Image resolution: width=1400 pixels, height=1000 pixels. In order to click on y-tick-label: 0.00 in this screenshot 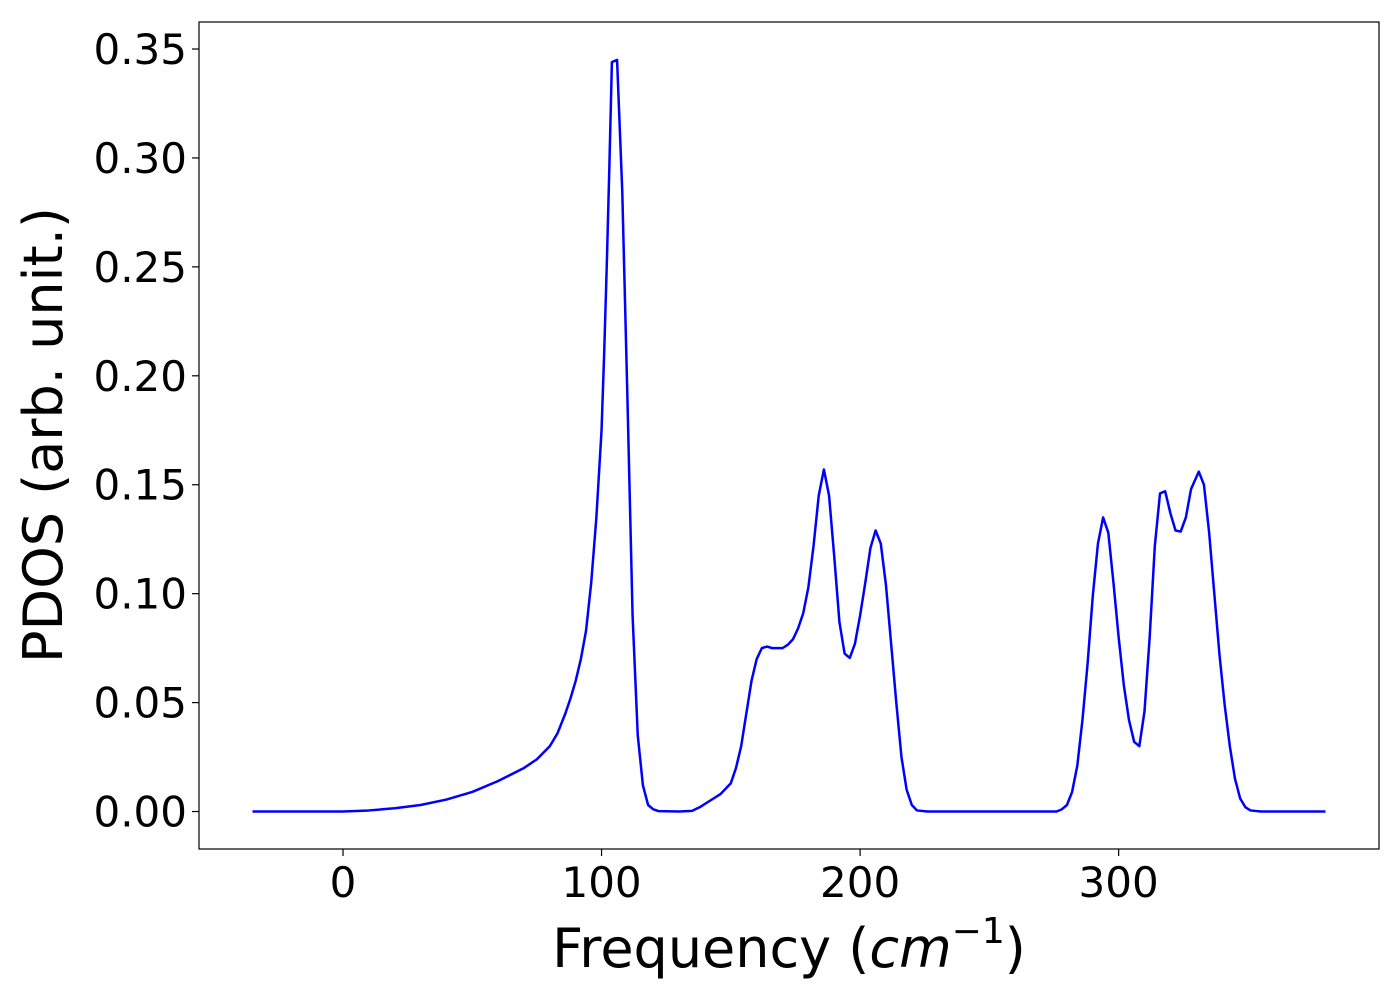, I will do `click(140, 812)`.